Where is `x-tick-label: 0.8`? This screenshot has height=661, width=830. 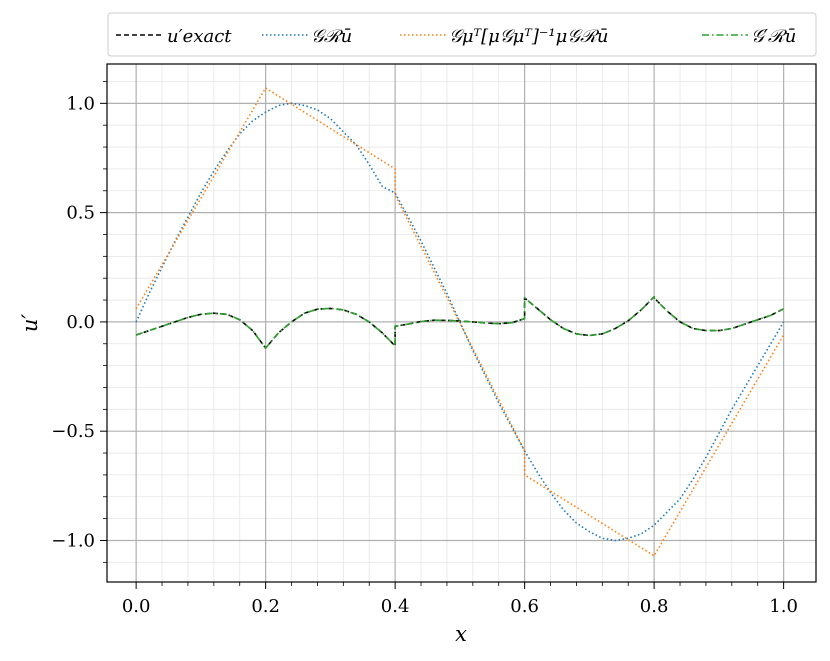 x-tick-label: 0.8 is located at coordinates (654, 606).